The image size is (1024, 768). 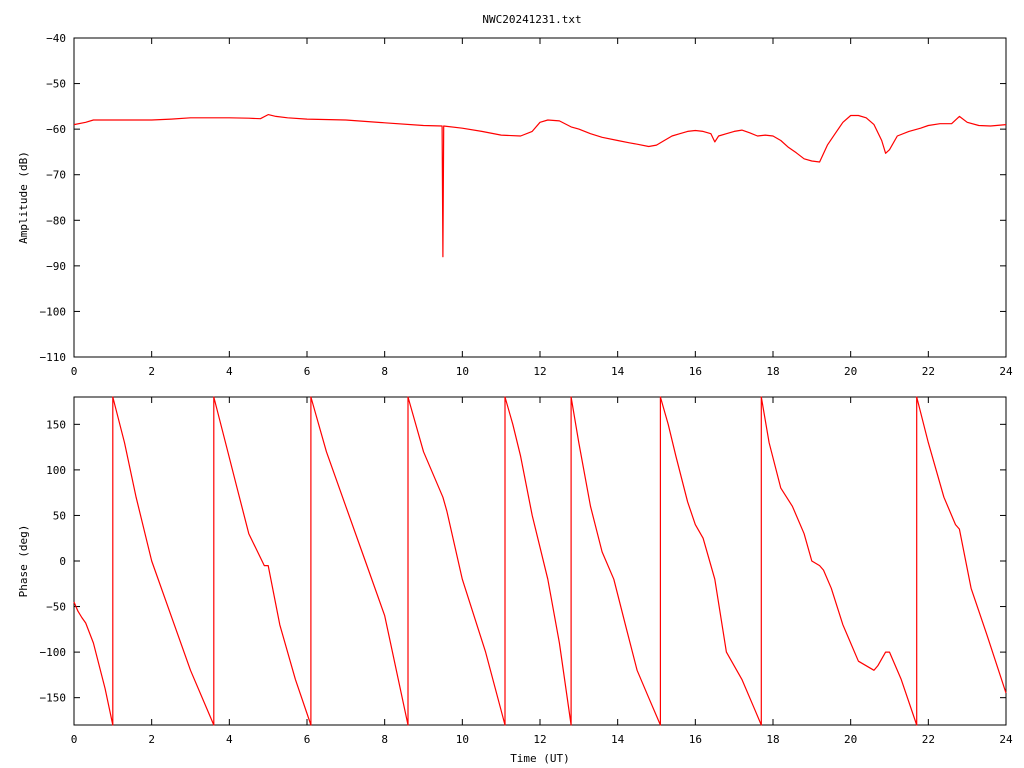 I want to click on y-tick-label: −150, so click(x=53, y=698).